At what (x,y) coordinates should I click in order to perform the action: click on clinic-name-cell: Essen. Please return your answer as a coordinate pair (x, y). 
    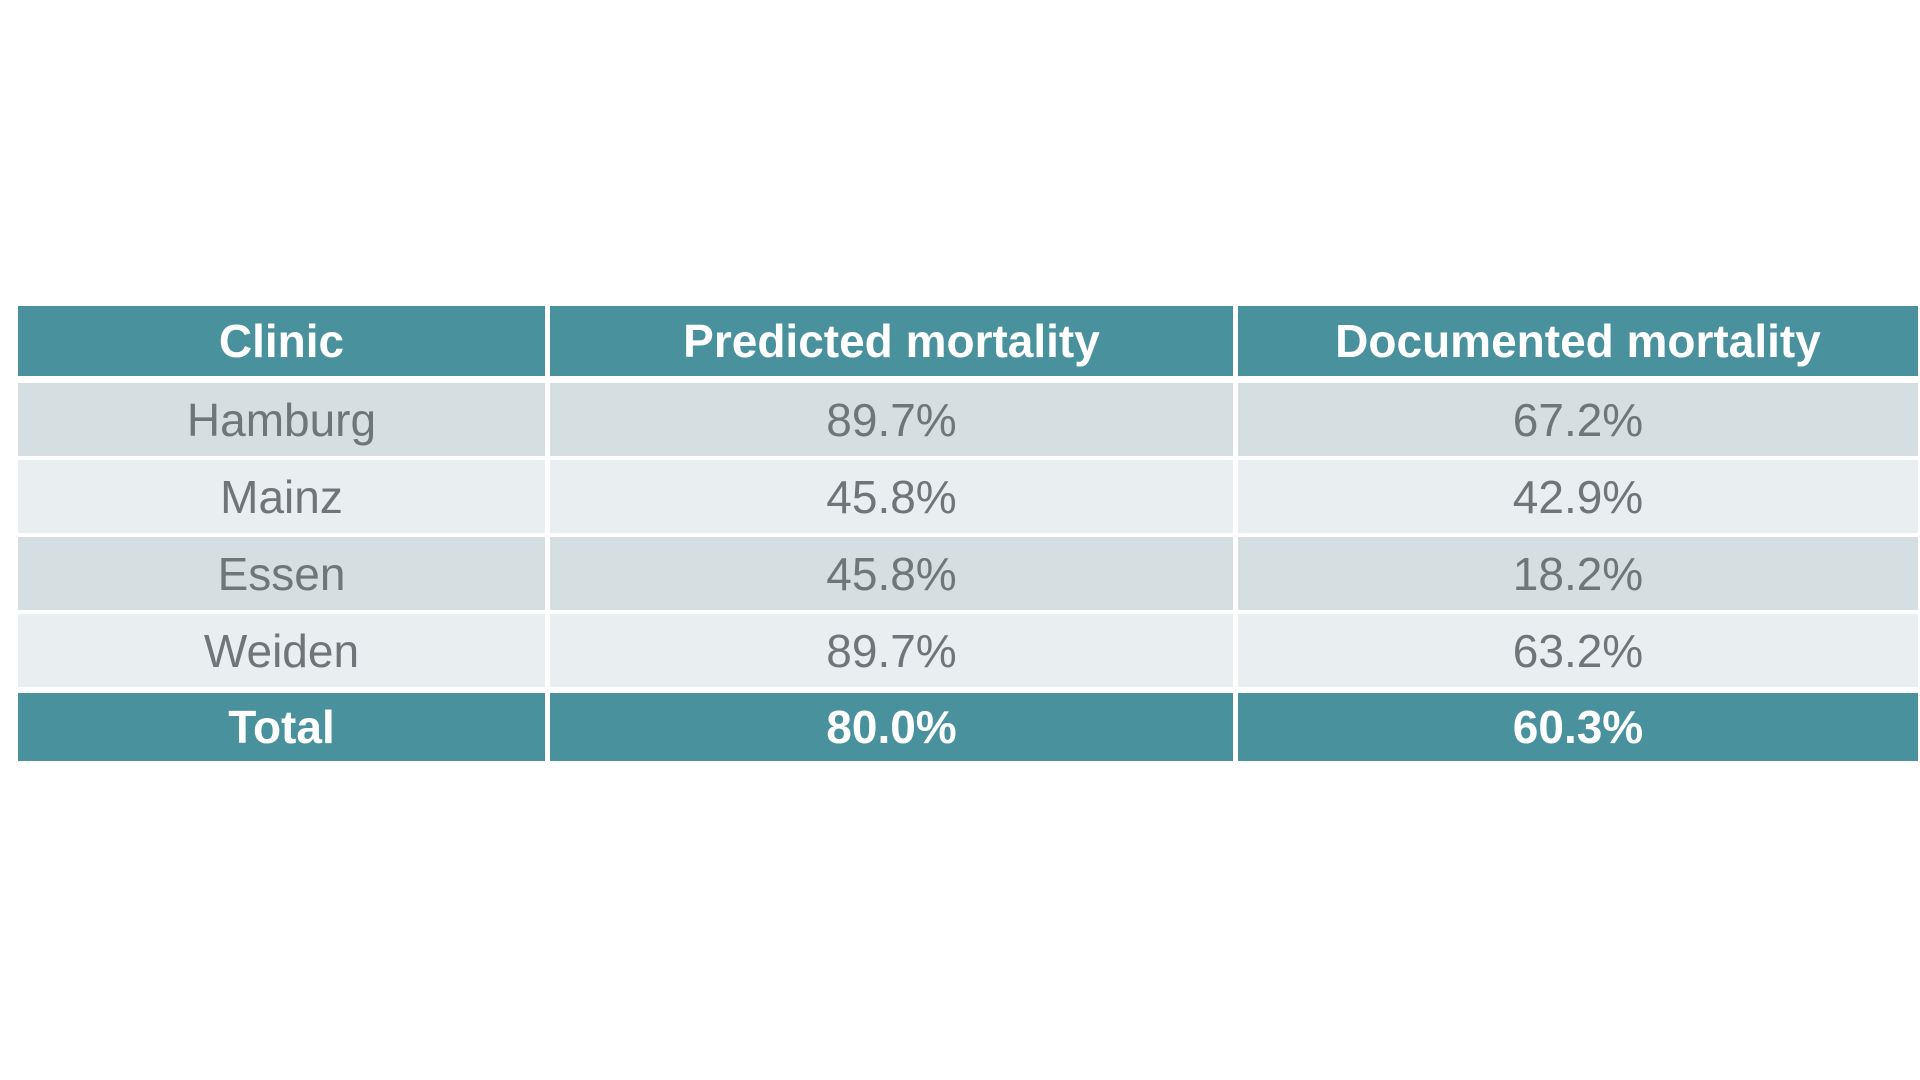
    Looking at the image, I should click on (281, 573).